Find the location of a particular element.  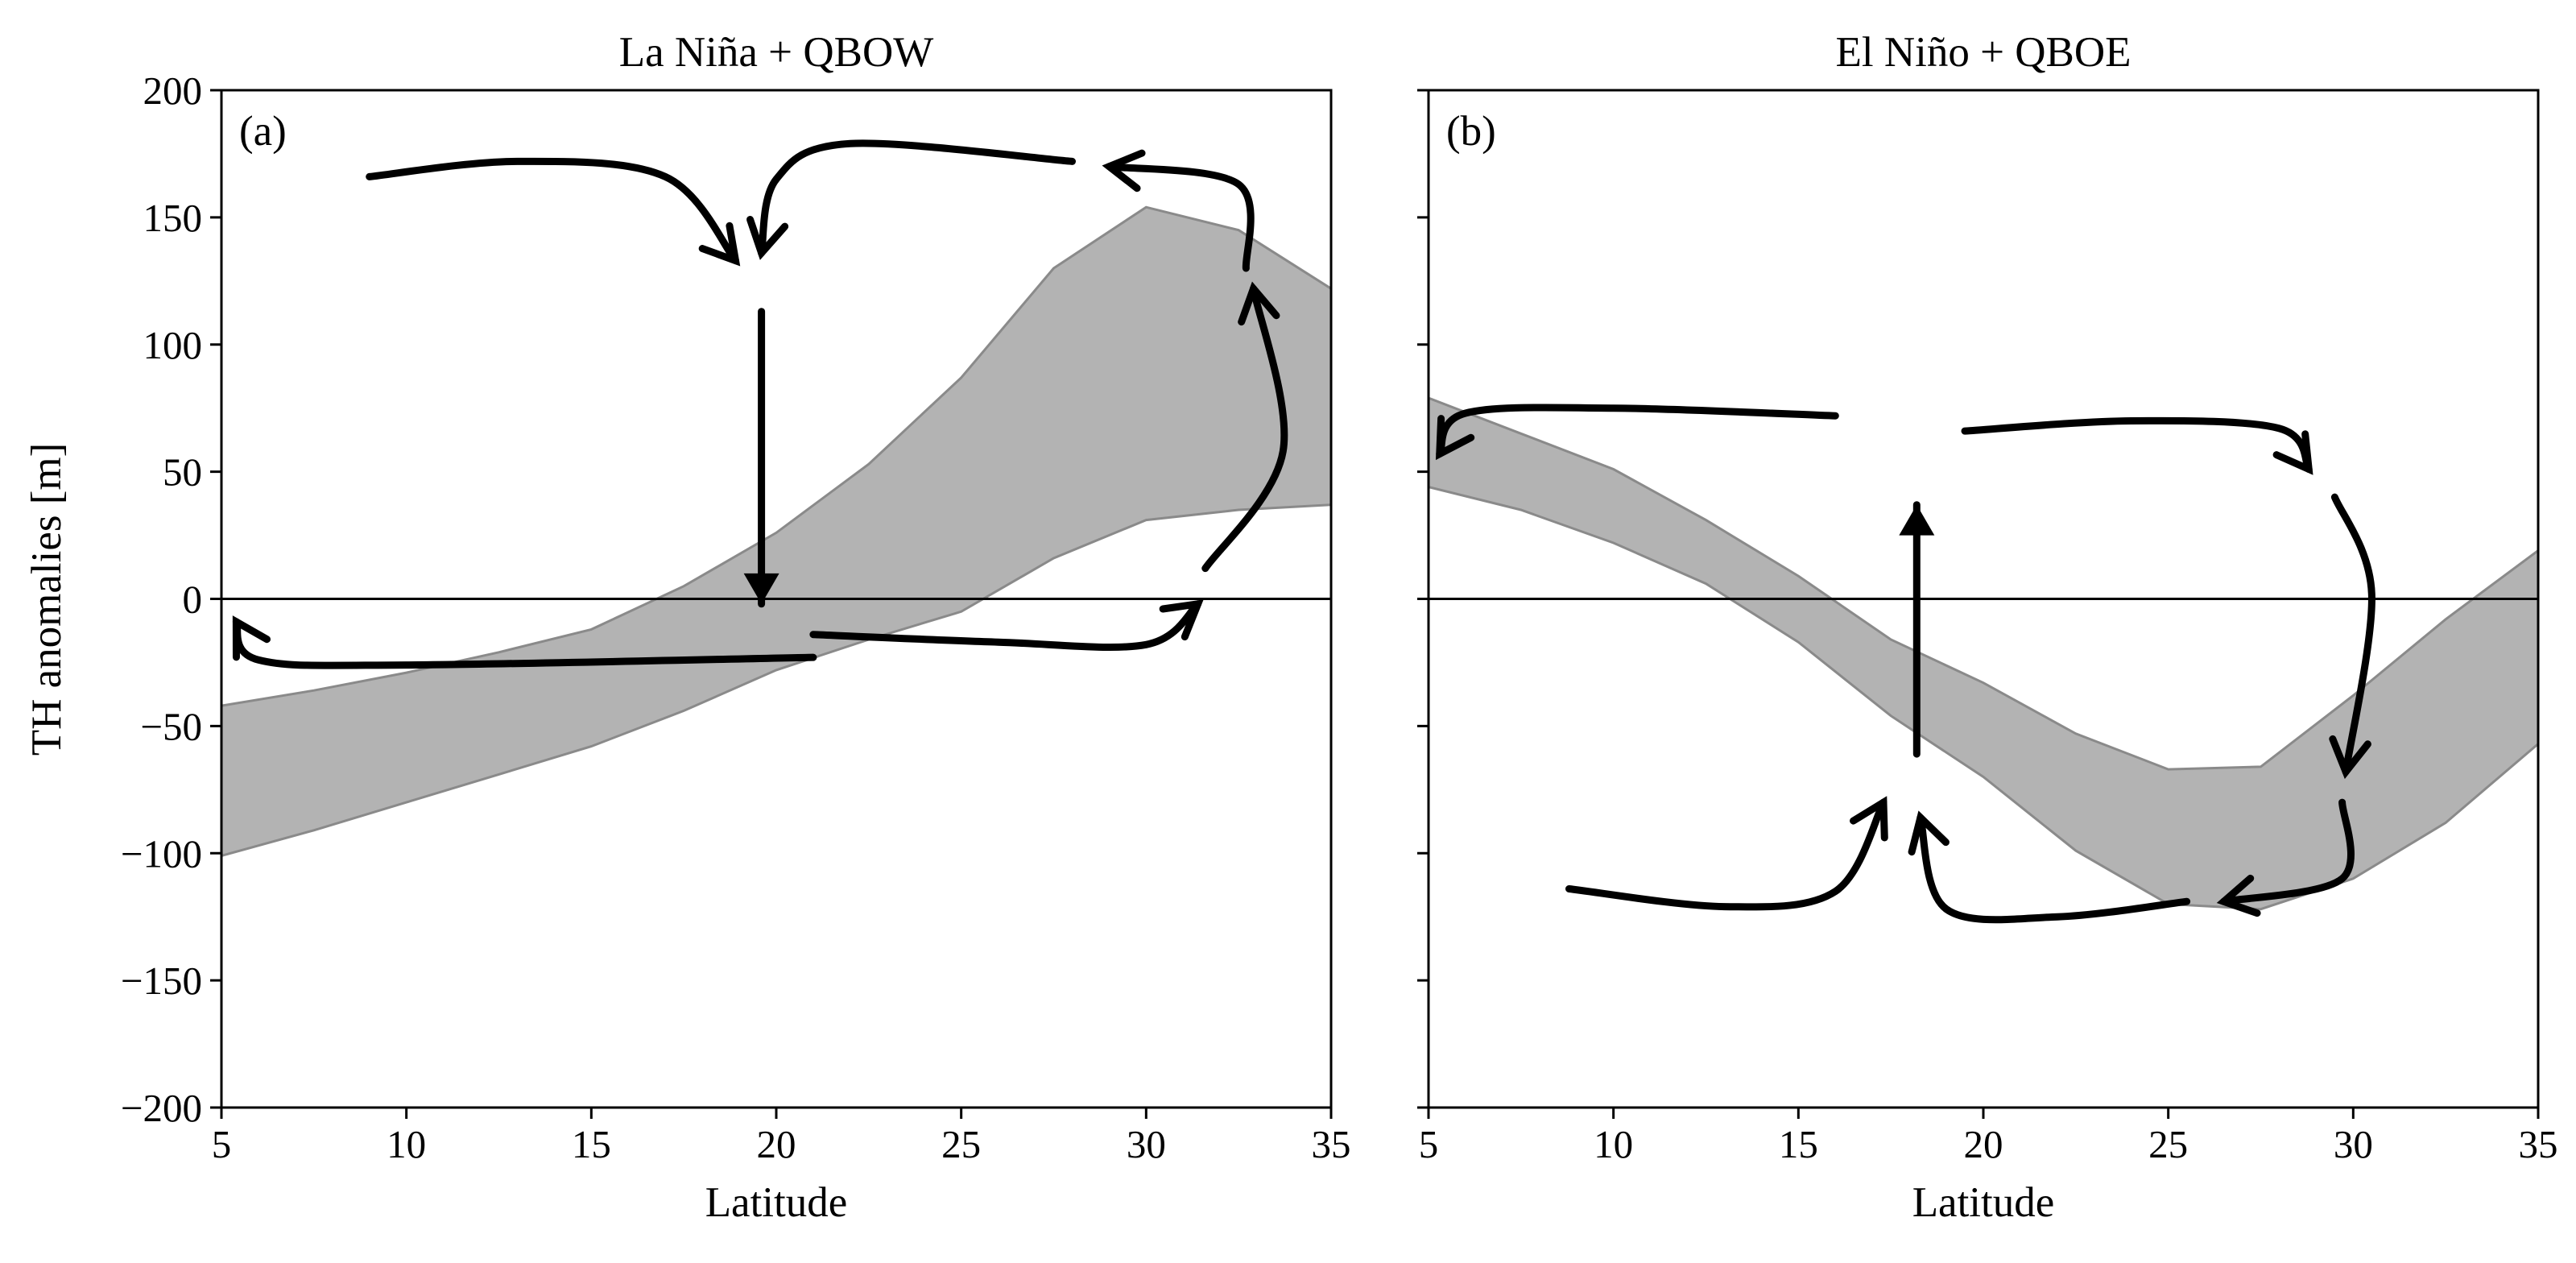

y-tick-label: −150 is located at coordinates (161, 981).